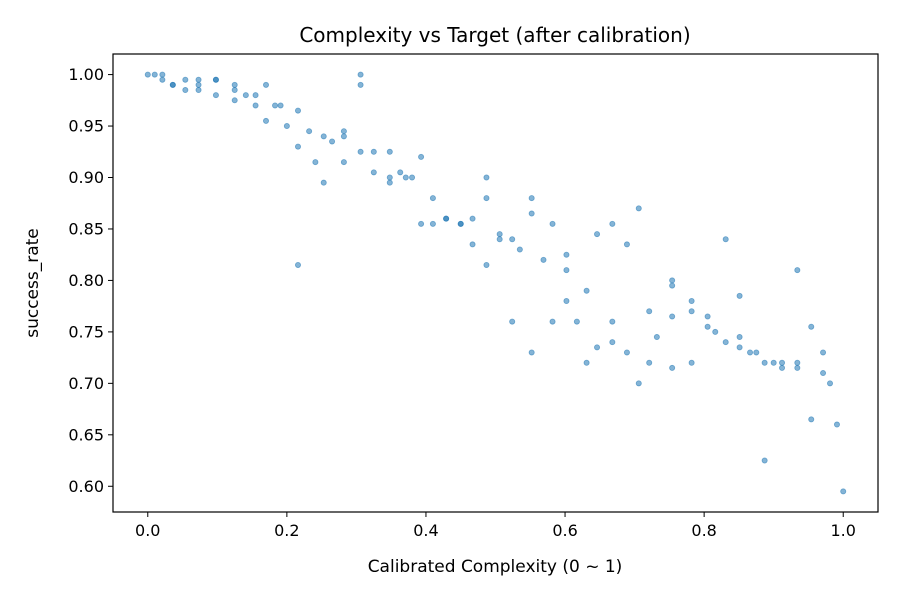 The width and height of the screenshot is (900, 600). I want to click on y-tick-label: 0.95, so click(86, 126).